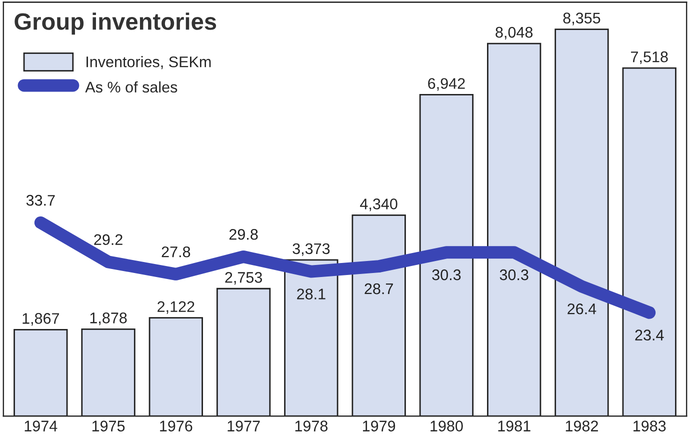 The height and width of the screenshot is (445, 690). Describe the element at coordinates (311, 294) in the screenshot. I see `data-label: 28.1` at that location.